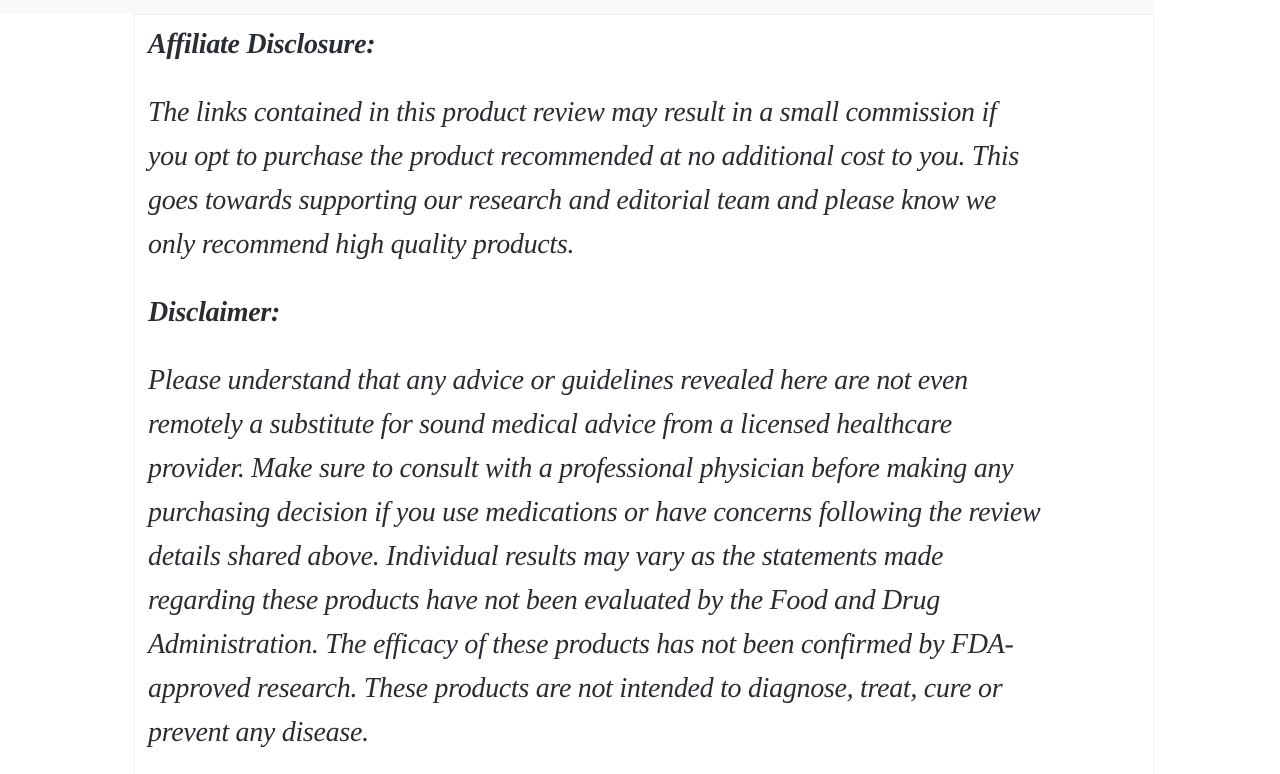 The image size is (1280, 774). What do you see at coordinates (577, 7) in the screenshot?
I see `page-top-divider` at bounding box center [577, 7].